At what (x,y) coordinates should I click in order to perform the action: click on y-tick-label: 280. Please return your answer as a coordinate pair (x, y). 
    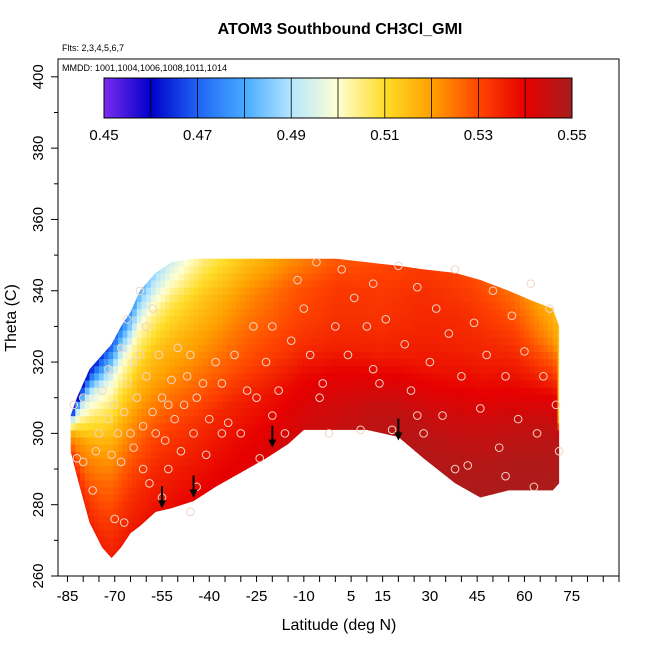
    Looking at the image, I should click on (38, 504).